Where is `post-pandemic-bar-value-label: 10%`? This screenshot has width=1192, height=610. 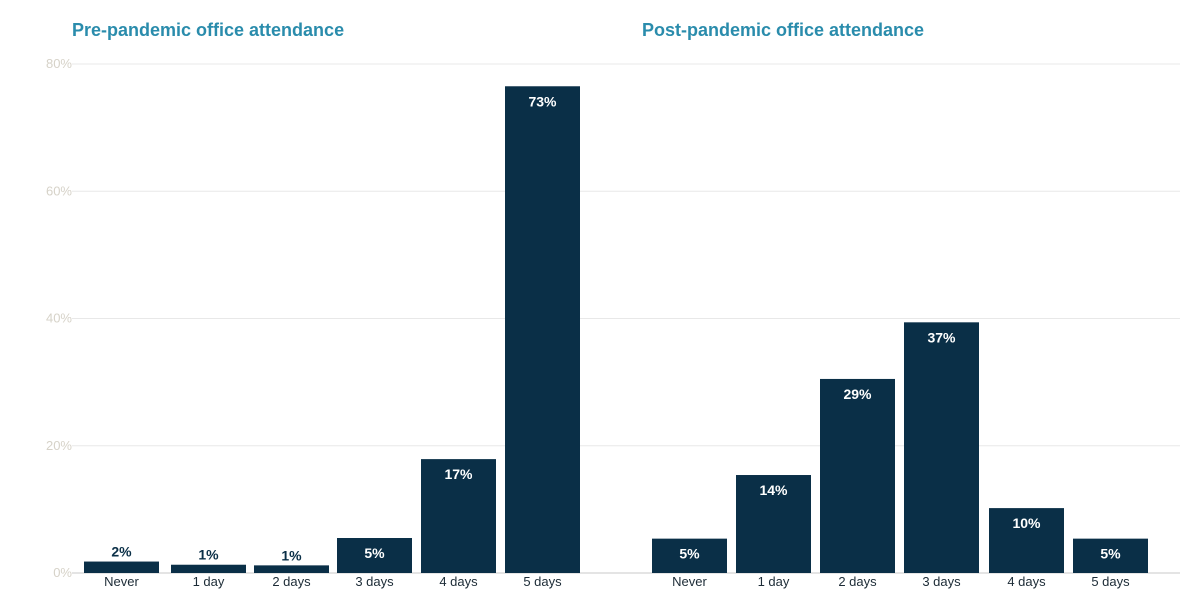
post-pandemic-bar-value-label: 10% is located at coordinates (1026, 523).